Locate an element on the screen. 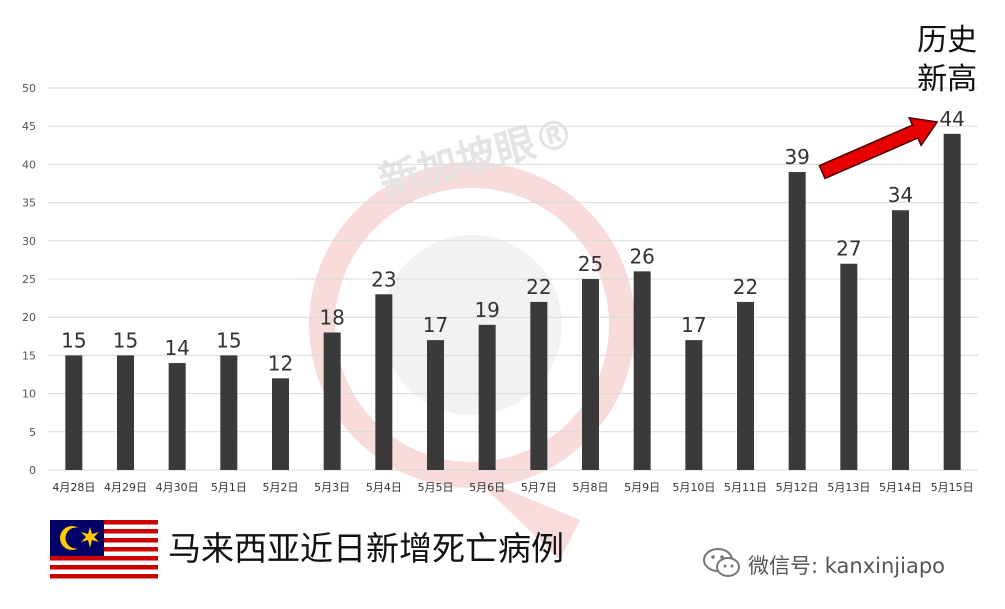  data-label: 39 is located at coordinates (796, 157).